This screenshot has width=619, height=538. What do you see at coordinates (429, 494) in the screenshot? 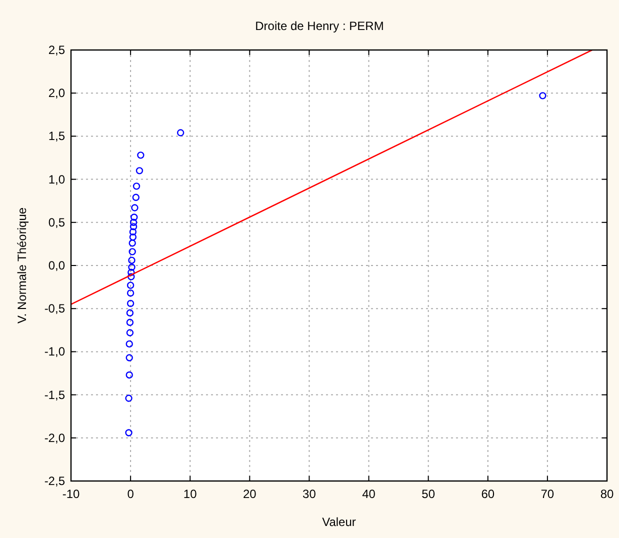
I see `x-tick-label: 50` at bounding box center [429, 494].